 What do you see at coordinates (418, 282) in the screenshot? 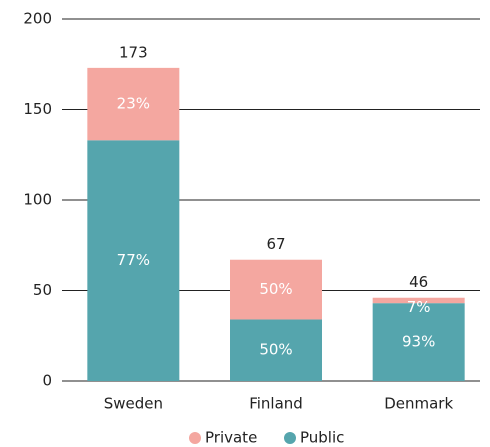
I see `total-label: 46` at bounding box center [418, 282].